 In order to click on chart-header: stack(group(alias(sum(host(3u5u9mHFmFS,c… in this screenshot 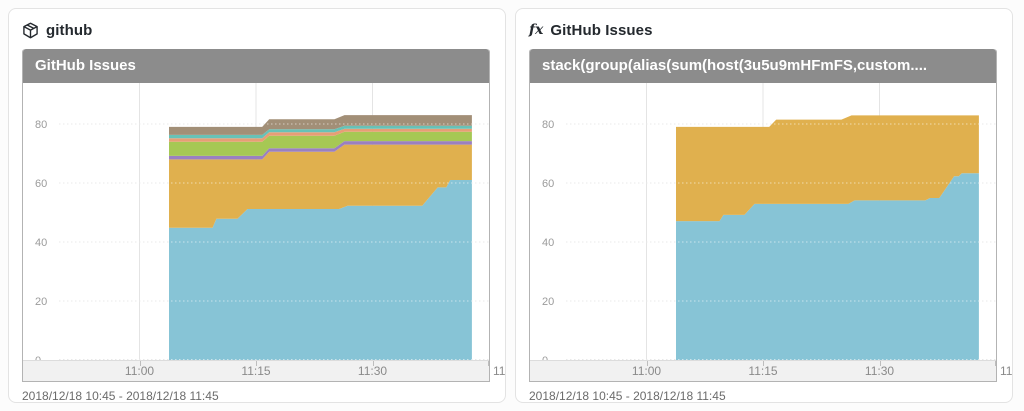, I will do `click(763, 66)`.